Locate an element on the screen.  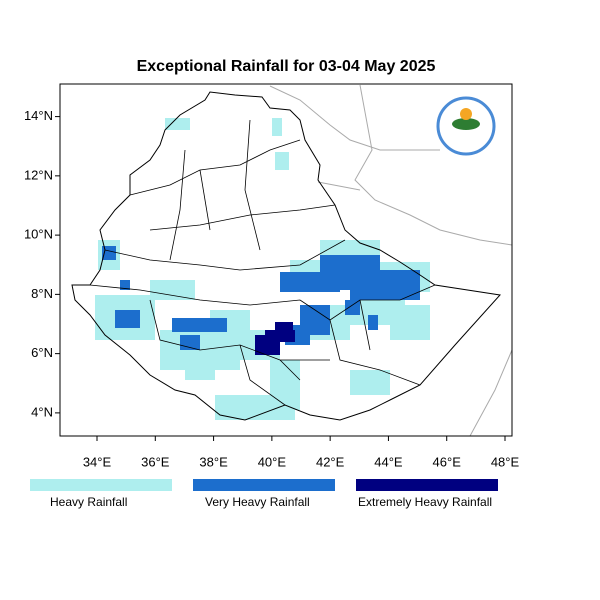
legend-label: Heavy Rainfall is located at coordinates (88, 502).